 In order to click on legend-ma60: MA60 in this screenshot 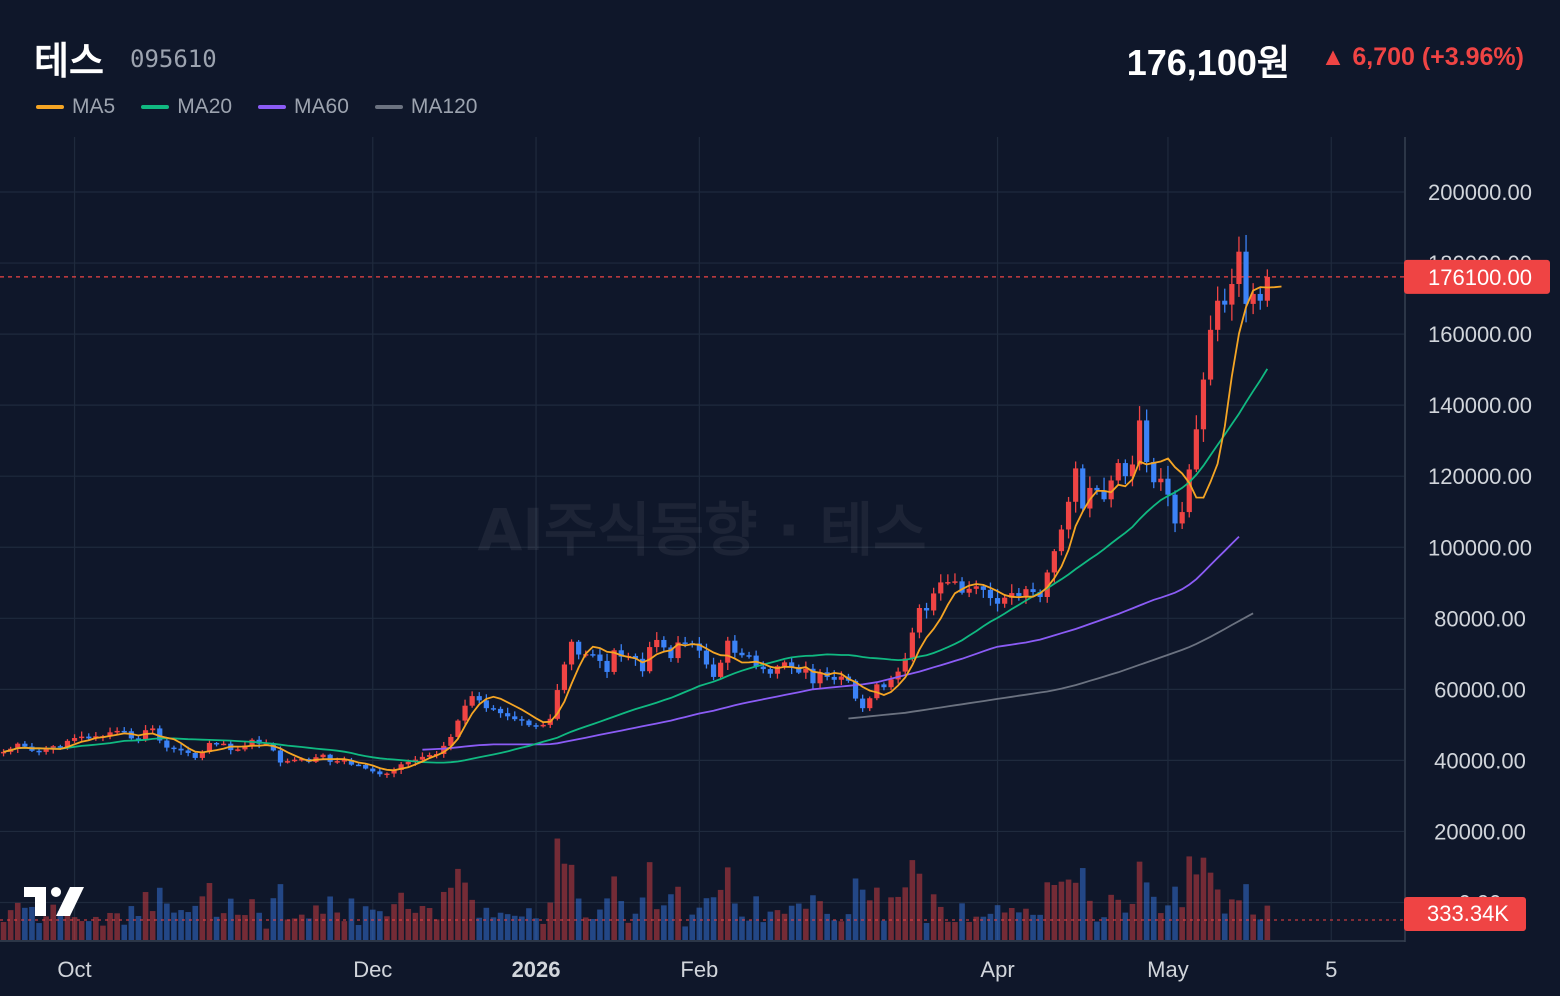, I will do `click(303, 107)`.